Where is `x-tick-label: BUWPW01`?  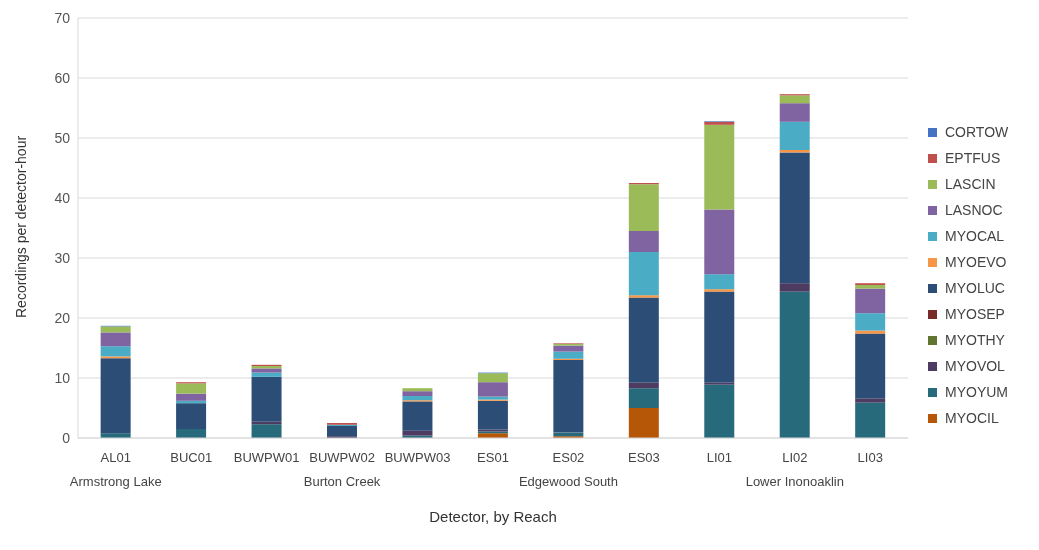 x-tick-label: BUWPW01 is located at coordinates (266, 457).